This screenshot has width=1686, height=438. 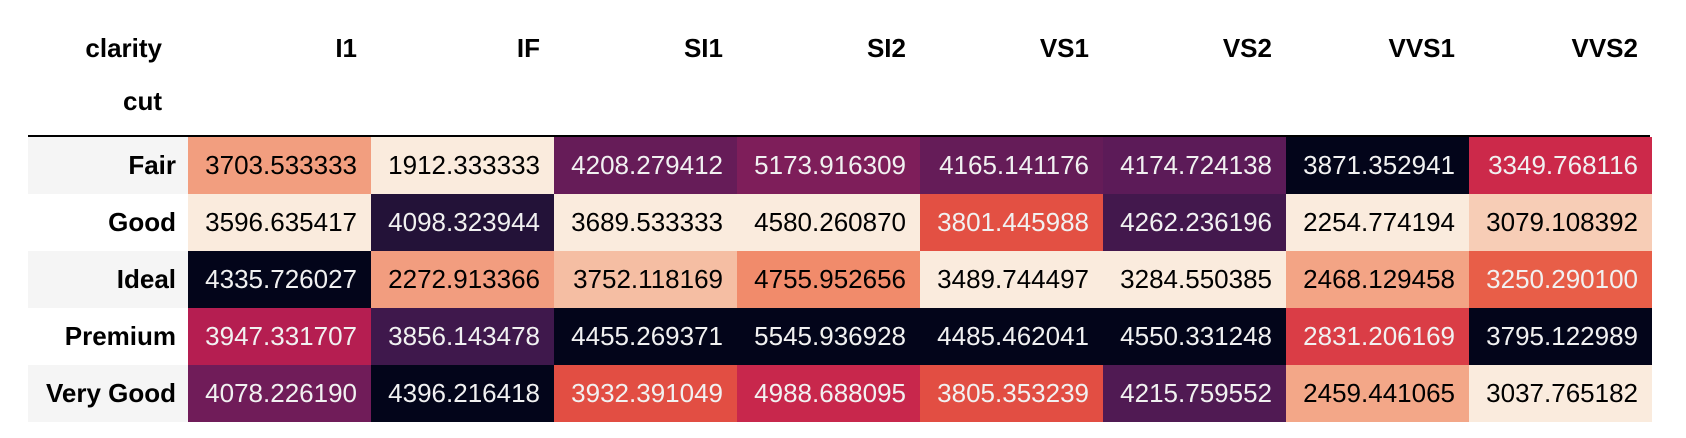 I want to click on column-header: SI2, so click(x=886, y=48).